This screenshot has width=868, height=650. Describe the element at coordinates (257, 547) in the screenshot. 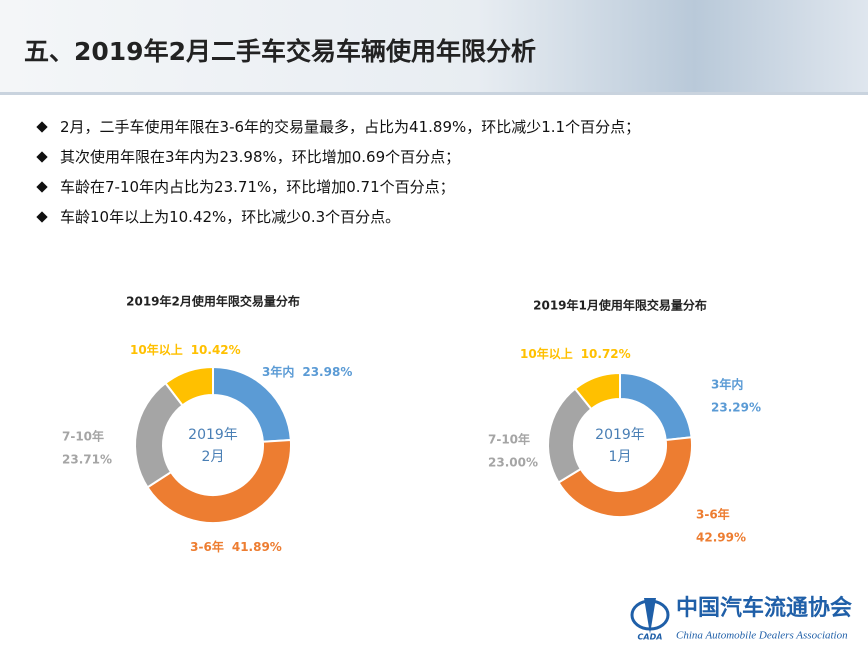

I see `data-label: 41.89%` at that location.